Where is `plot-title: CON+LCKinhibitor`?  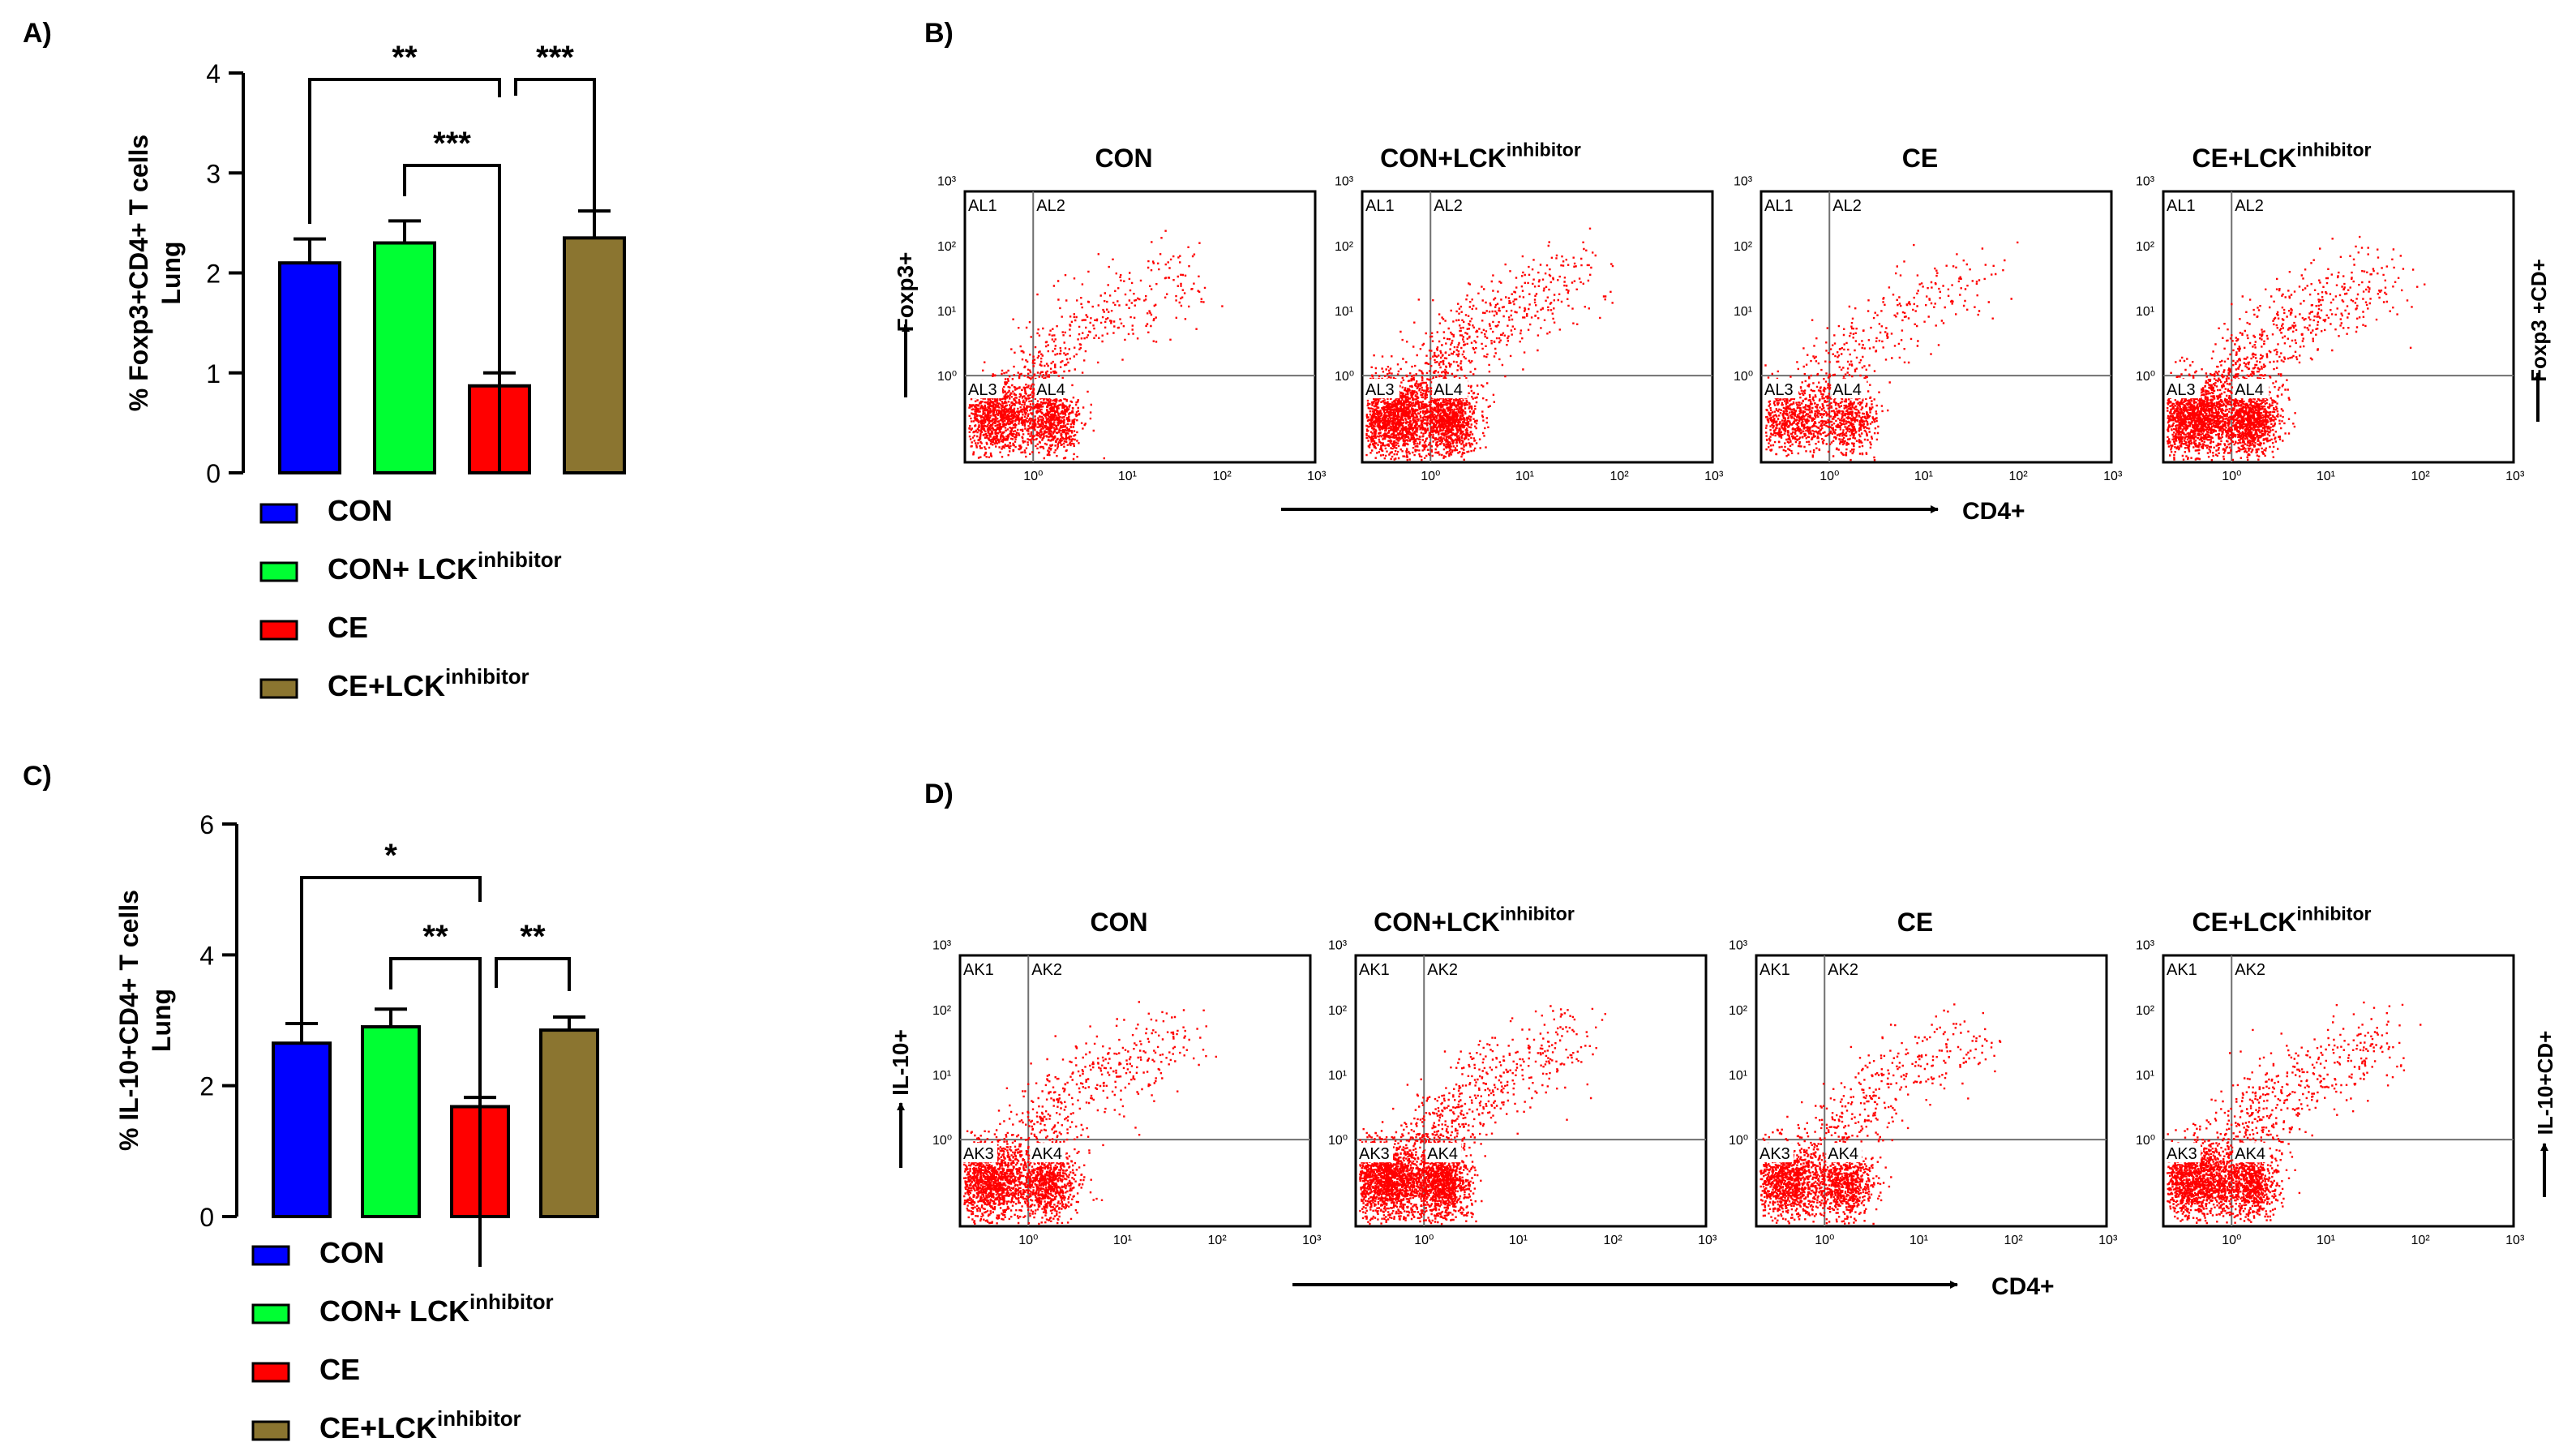
plot-title: CON+LCKinhibitor is located at coordinates (1480, 156).